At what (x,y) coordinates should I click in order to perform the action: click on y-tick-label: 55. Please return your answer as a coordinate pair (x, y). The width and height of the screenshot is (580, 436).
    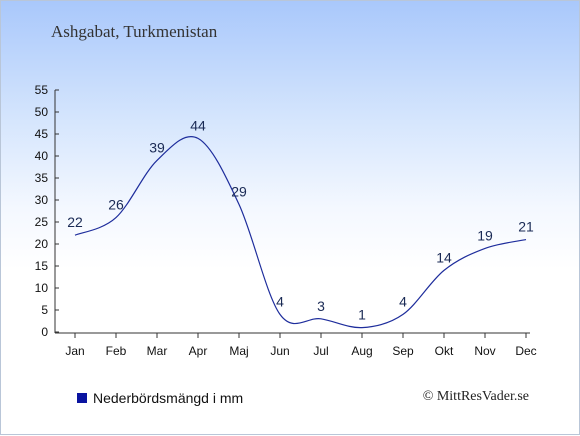
    Looking at the image, I should click on (42, 90).